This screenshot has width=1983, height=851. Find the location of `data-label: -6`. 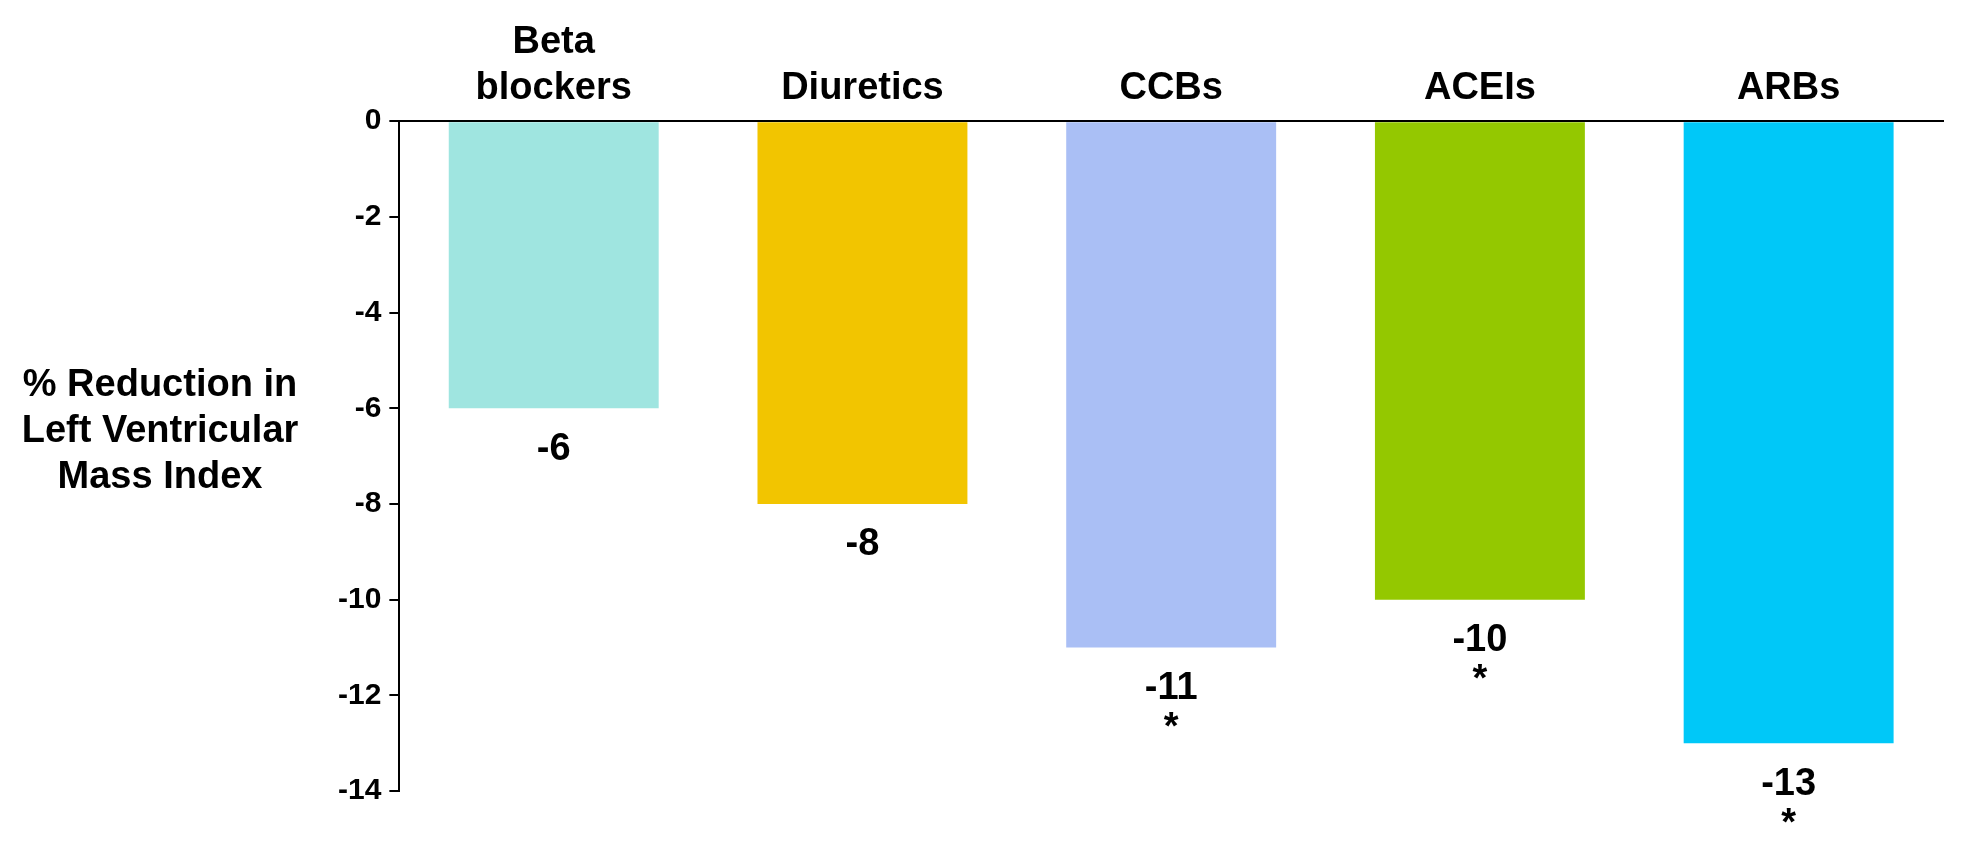

data-label: -6 is located at coordinates (553, 446).